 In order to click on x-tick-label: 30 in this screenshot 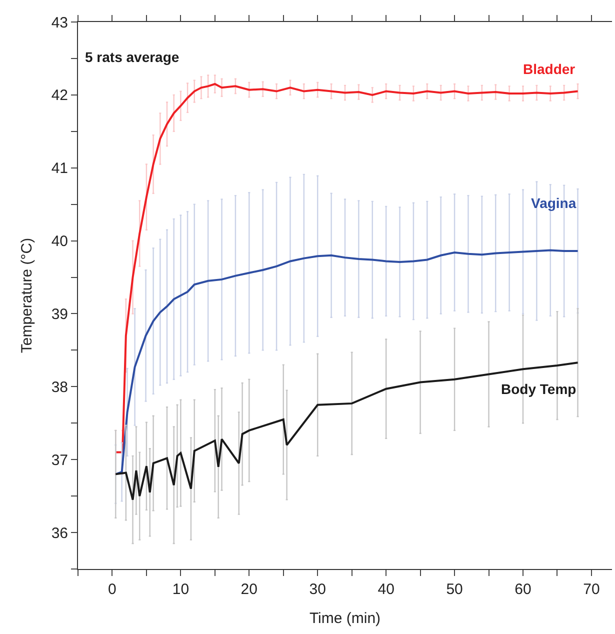, I will do `click(317, 589)`.